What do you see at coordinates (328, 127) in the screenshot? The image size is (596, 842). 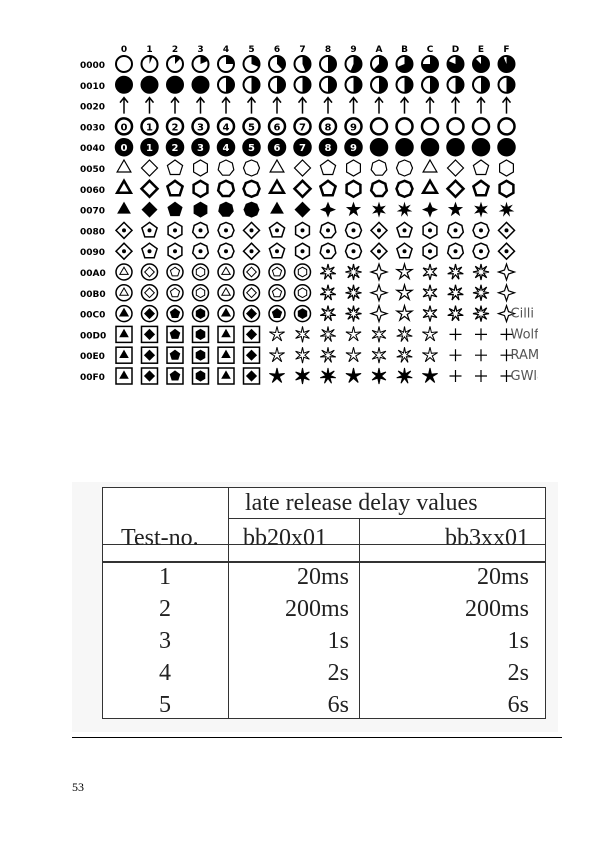 I see `glyph-digit: 8` at bounding box center [328, 127].